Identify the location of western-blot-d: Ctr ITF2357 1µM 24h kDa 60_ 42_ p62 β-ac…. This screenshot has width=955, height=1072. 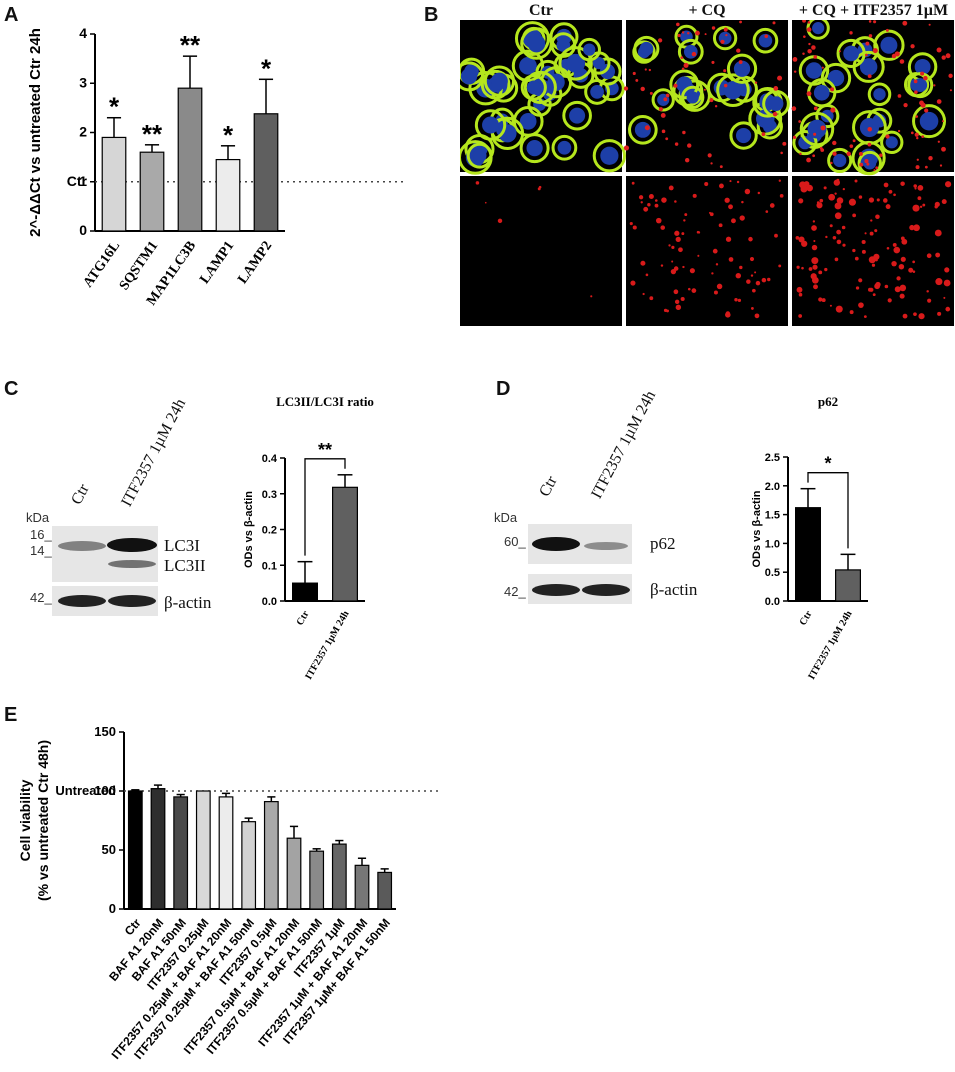
(615, 509).